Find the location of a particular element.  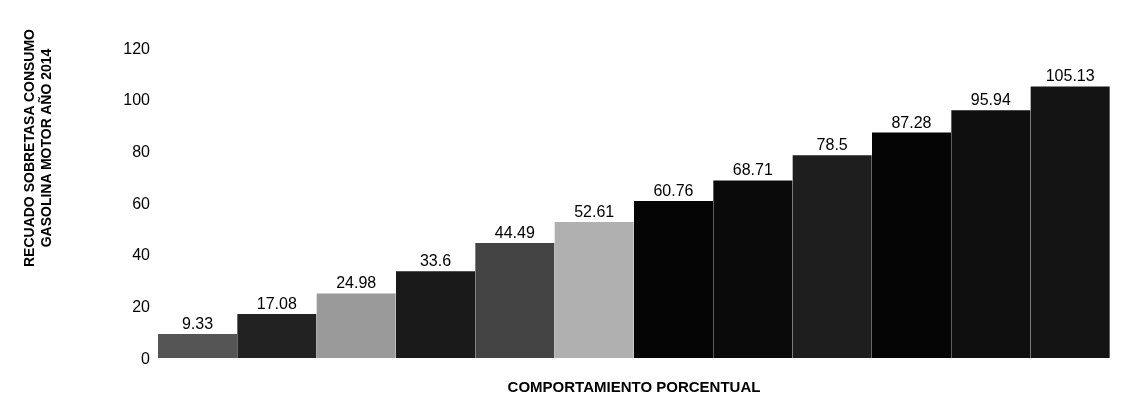

y-tick-label: 100 is located at coordinates (137, 100).